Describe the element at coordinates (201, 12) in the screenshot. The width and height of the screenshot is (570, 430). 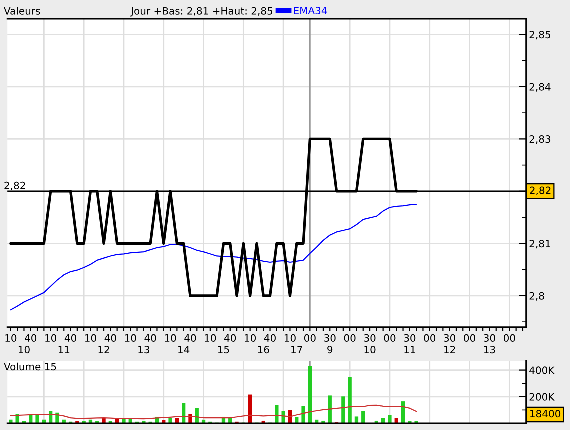
I see `text: Jour +Bas: 2,81 +Haut: 2,85` at that location.